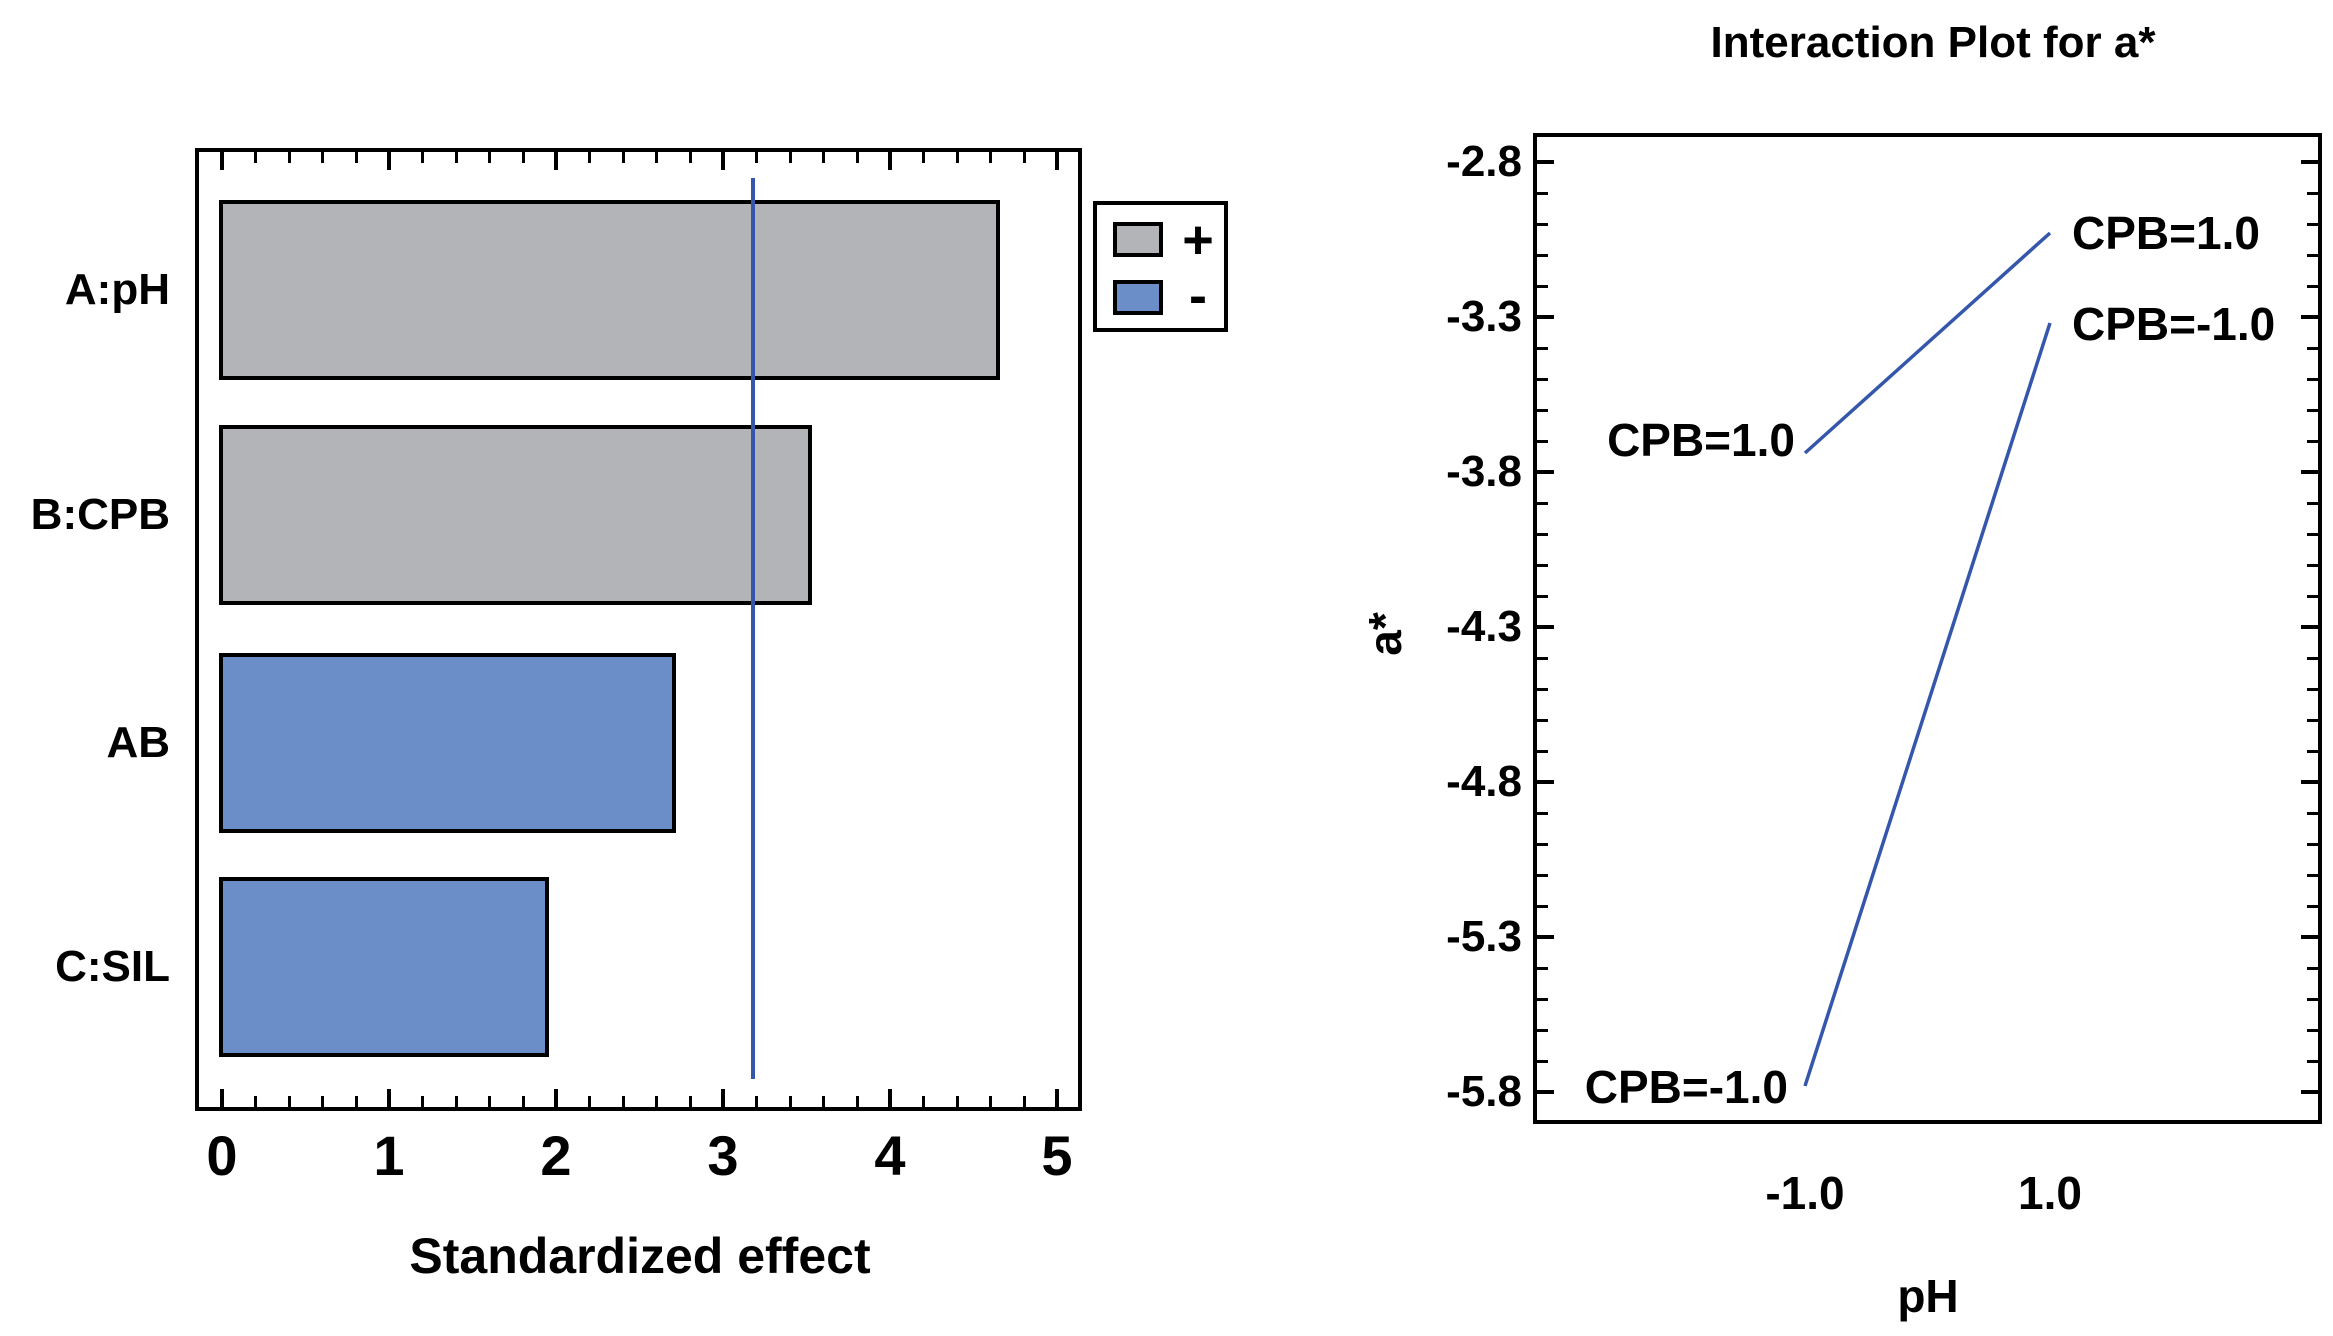  Describe the element at coordinates (1686, 1087) in the screenshot. I see `interaction-series-label-left-CPB=-1.0: CPB=-1.0` at that location.